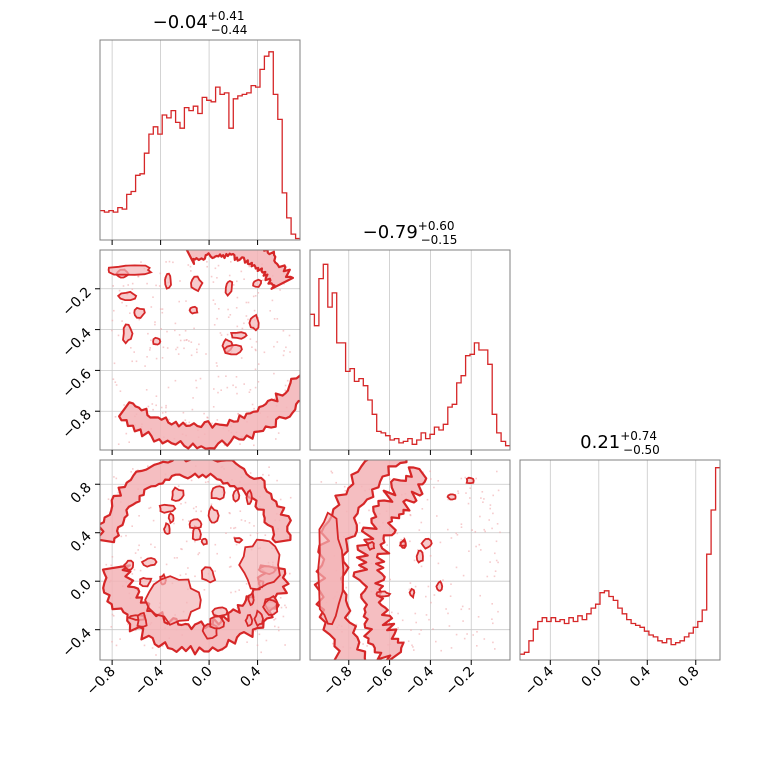  Describe the element at coordinates (460, 681) in the screenshot. I see `x-tick-label: −0.2` at that location.